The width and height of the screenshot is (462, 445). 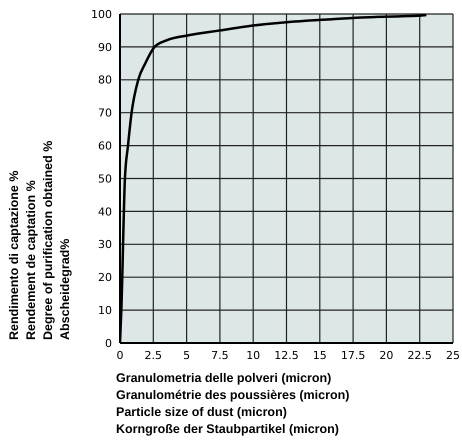 I want to click on y-tick-label: 10, so click(x=105, y=311).